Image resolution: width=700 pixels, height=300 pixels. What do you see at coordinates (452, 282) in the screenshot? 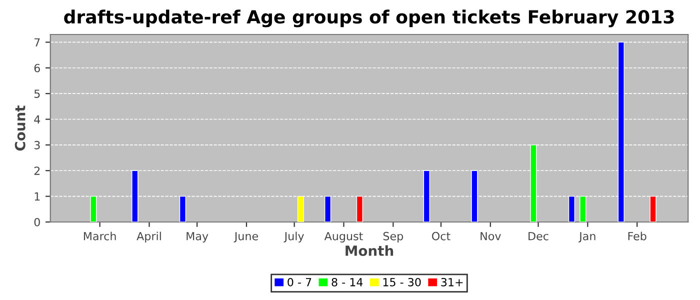
I see `legend-label: 31+` at bounding box center [452, 282].